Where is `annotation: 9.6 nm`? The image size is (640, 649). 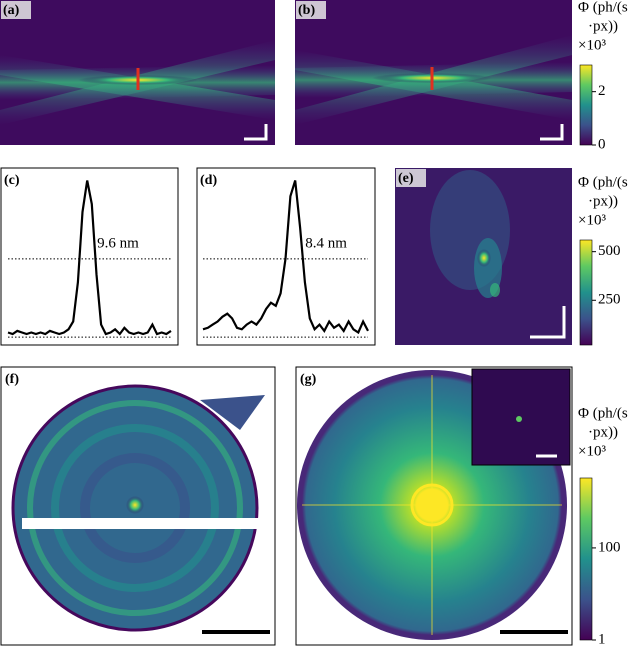 annotation: 9.6 nm is located at coordinates (118, 243).